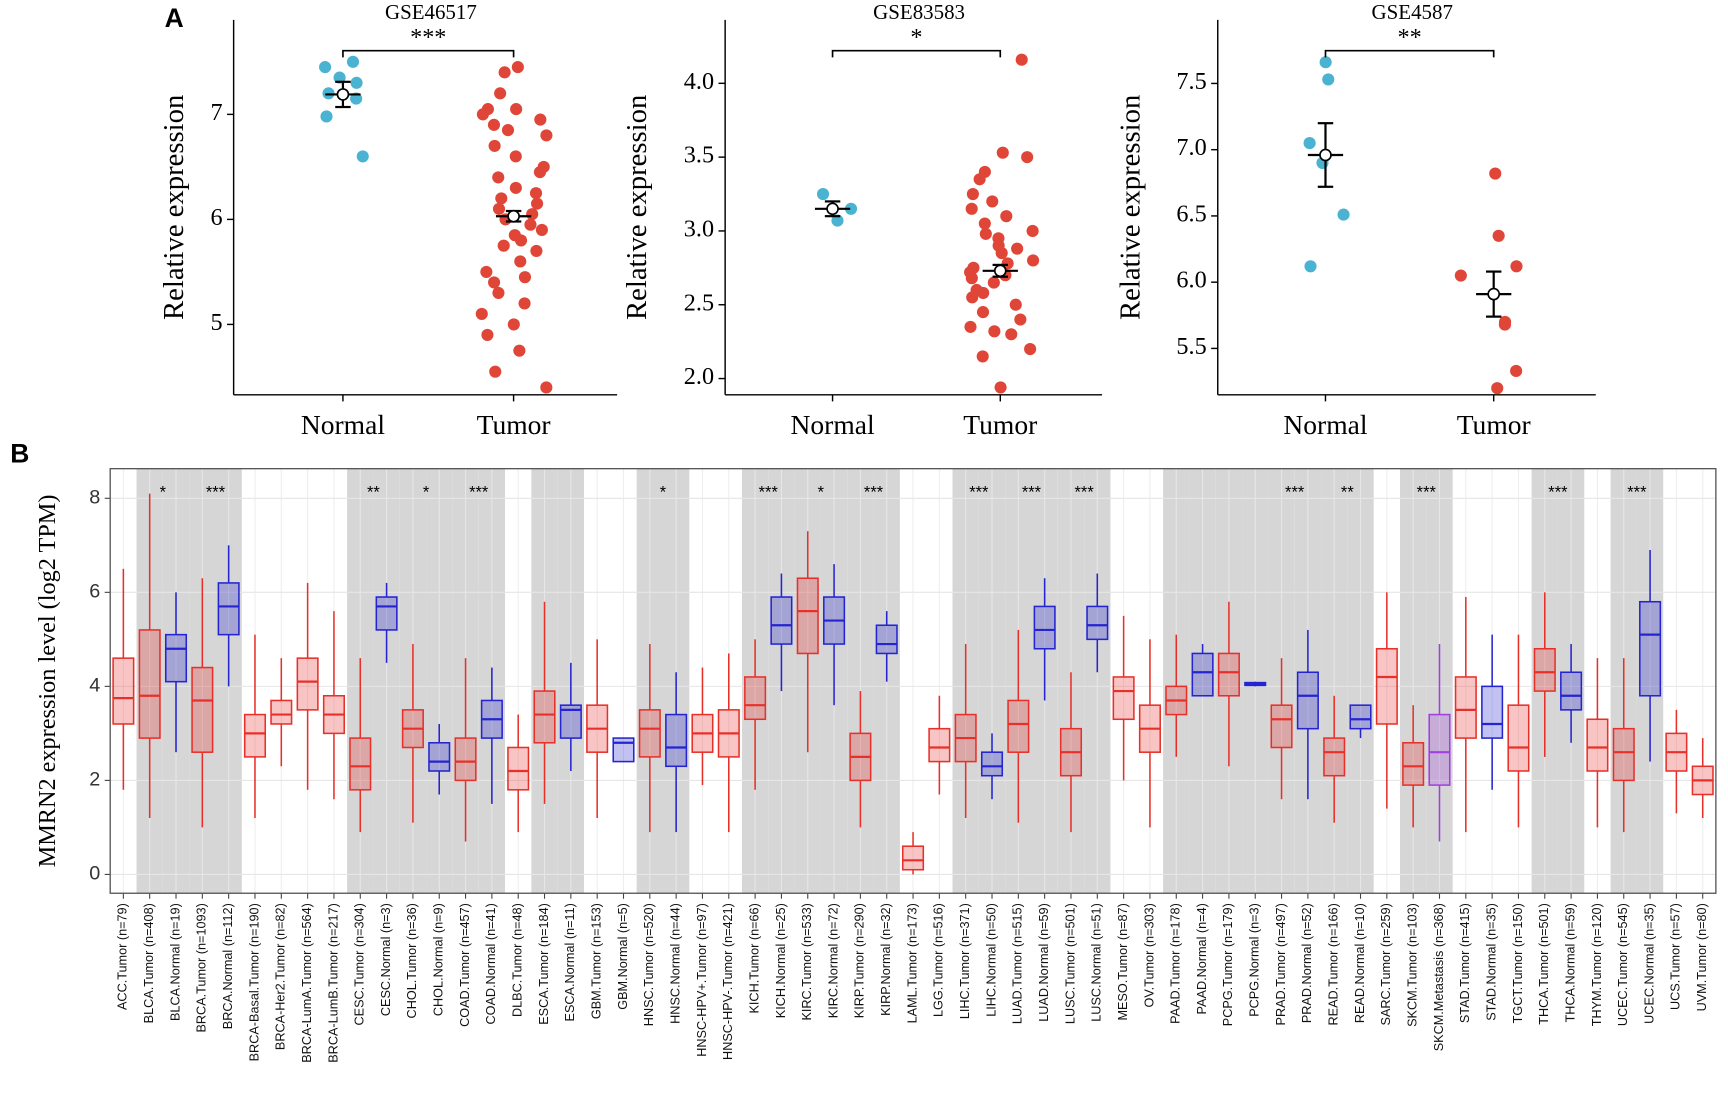 The image size is (1728, 1116). I want to click on x-tick-label: READ.Normal (n=10), so click(1360, 963).